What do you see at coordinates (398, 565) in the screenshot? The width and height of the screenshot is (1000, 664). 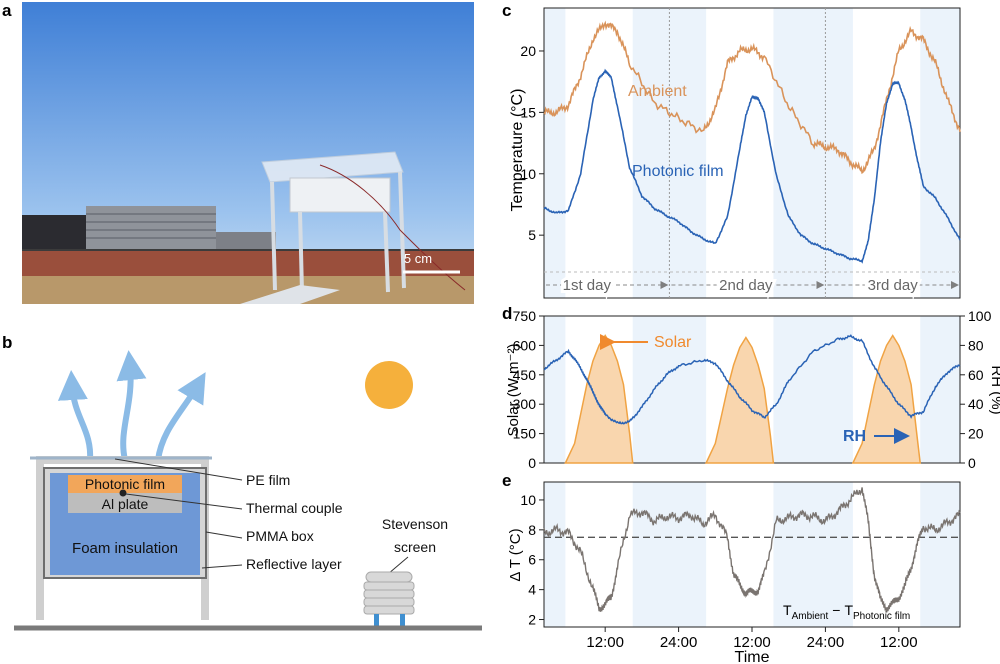 I see `stevenson-leader` at bounding box center [398, 565].